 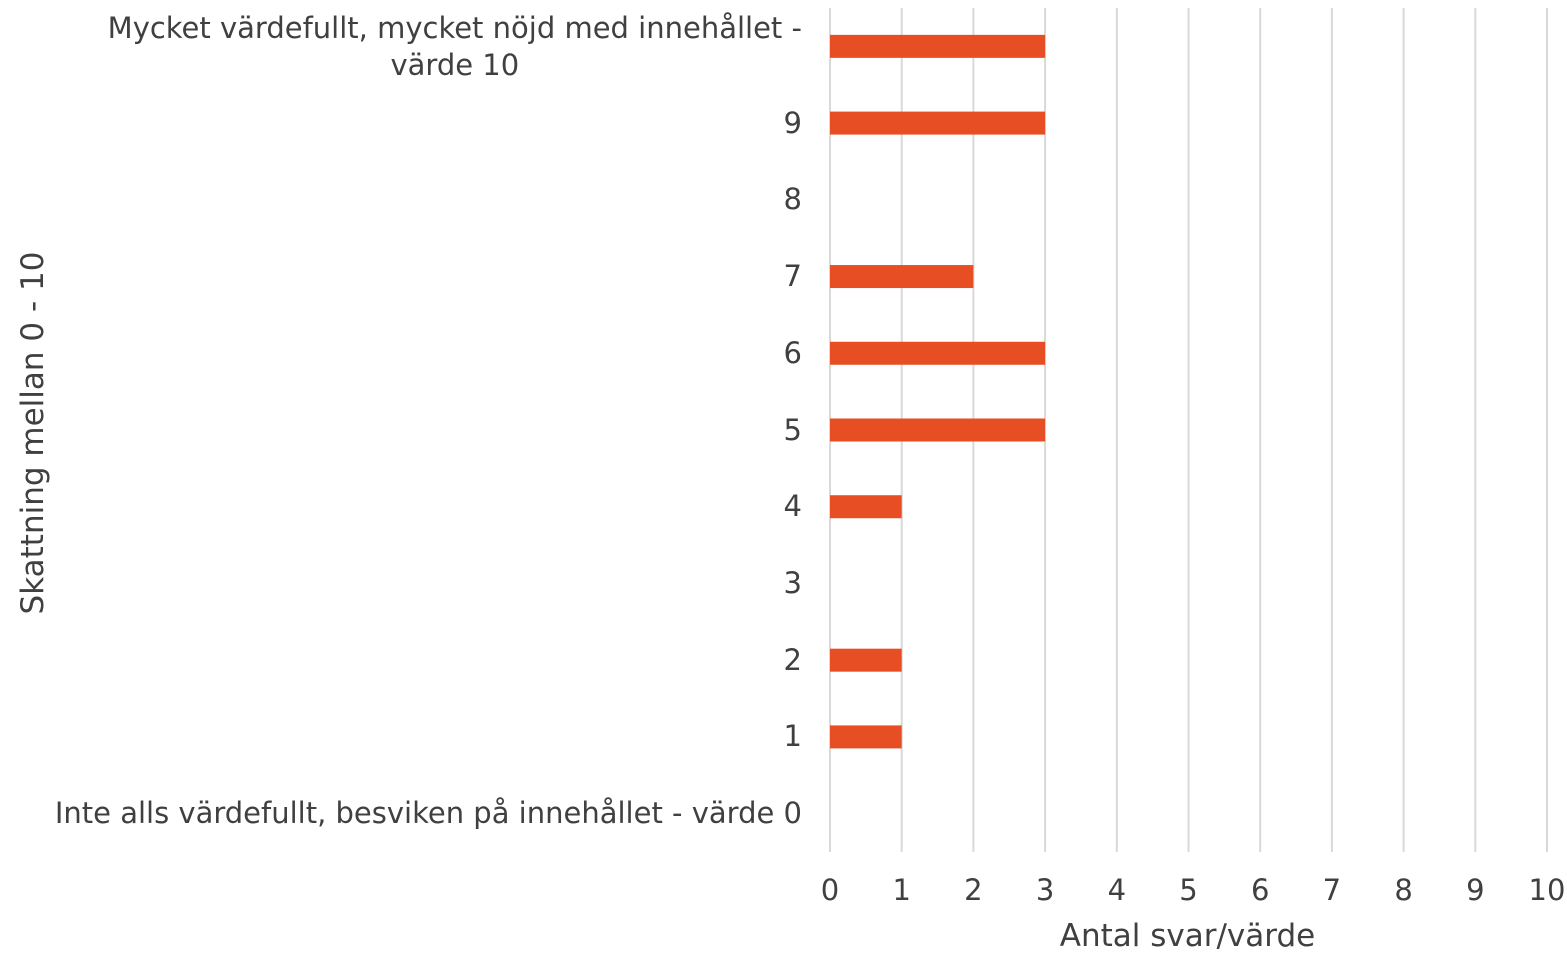 What do you see at coordinates (830, 890) in the screenshot?
I see `x-tick-label: 0` at bounding box center [830, 890].